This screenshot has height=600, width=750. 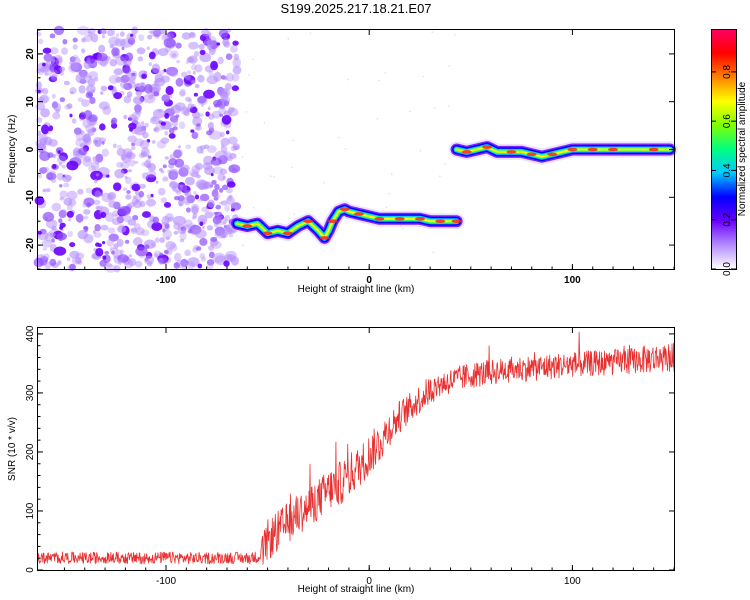 What do you see at coordinates (30, 333) in the screenshot?
I see `snr-y-tick-label: 400` at bounding box center [30, 333].